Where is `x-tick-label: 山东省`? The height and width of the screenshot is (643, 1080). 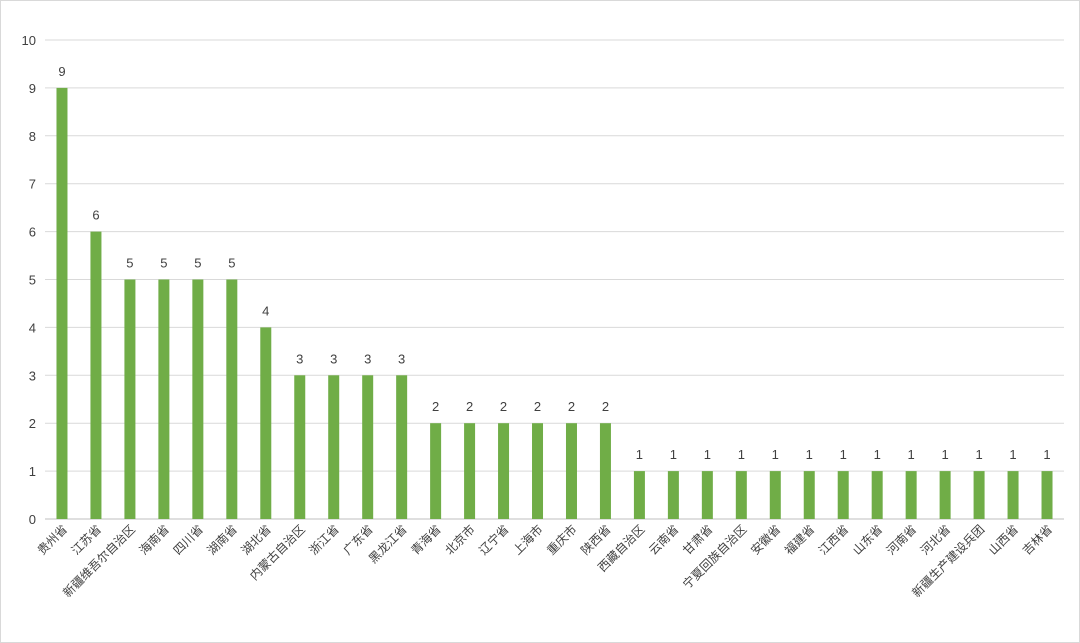
x-tick-label: 山东省 is located at coordinates (867, 539).